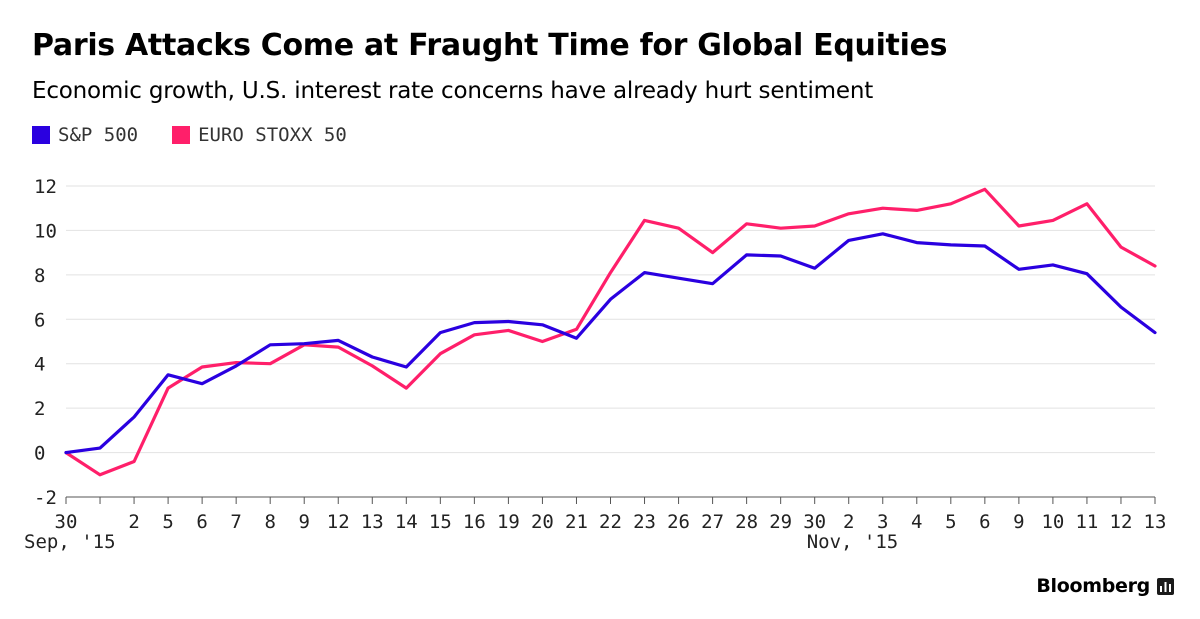  What do you see at coordinates (882, 522) in the screenshot?
I see `x-tick-label: 3` at bounding box center [882, 522].